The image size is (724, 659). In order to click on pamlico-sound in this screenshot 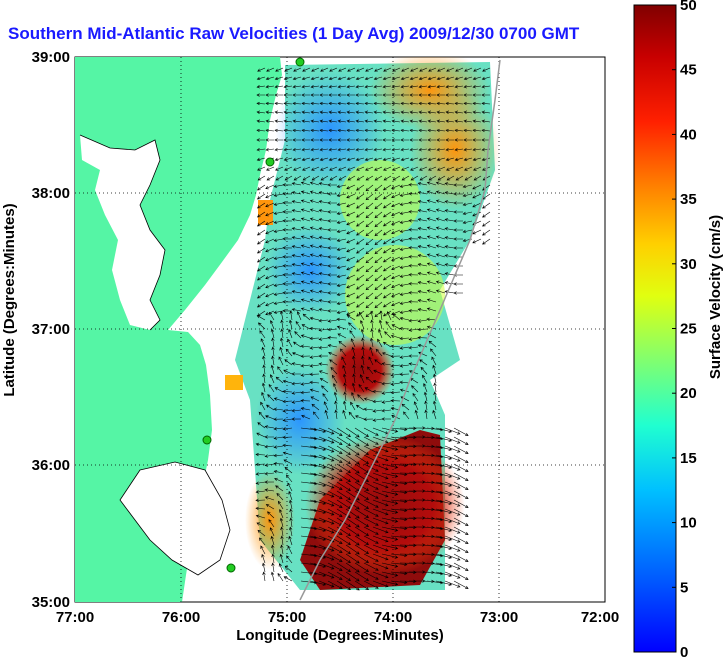, I will do `click(175, 518)`.